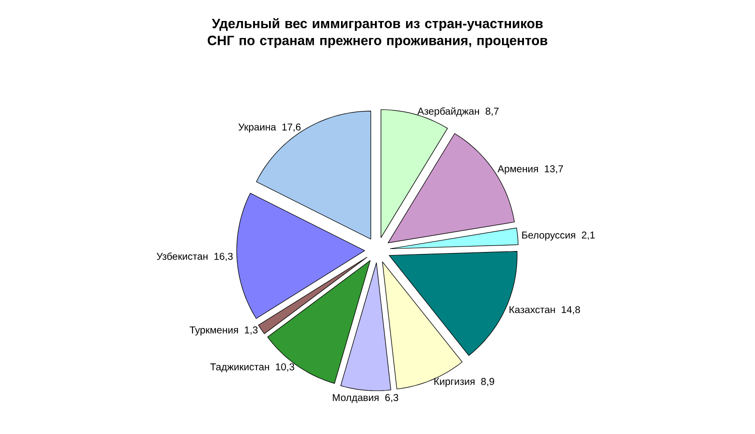 This screenshot has width=755, height=434. Describe the element at coordinates (571, 310) in the screenshot. I see `data-label: 14,8` at that location.